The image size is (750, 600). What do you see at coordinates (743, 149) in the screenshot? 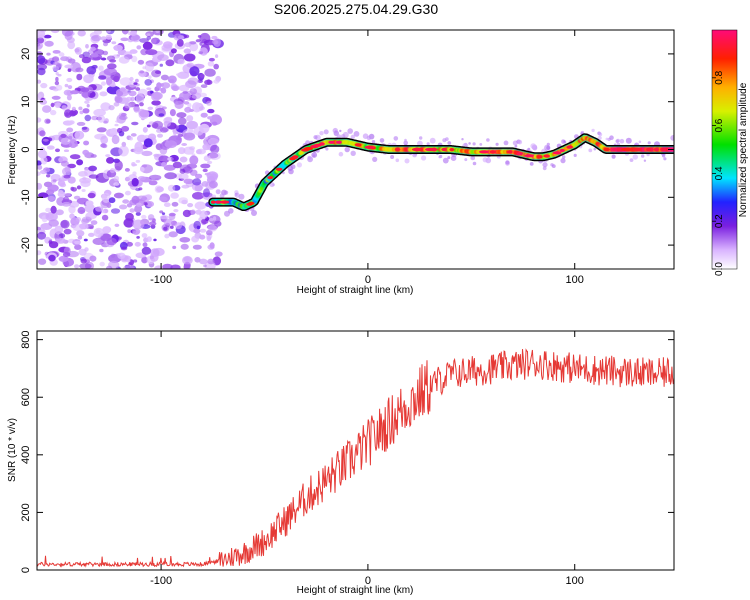
I see `colorbar-label: Normalized spectral amplitude` at bounding box center [743, 149].